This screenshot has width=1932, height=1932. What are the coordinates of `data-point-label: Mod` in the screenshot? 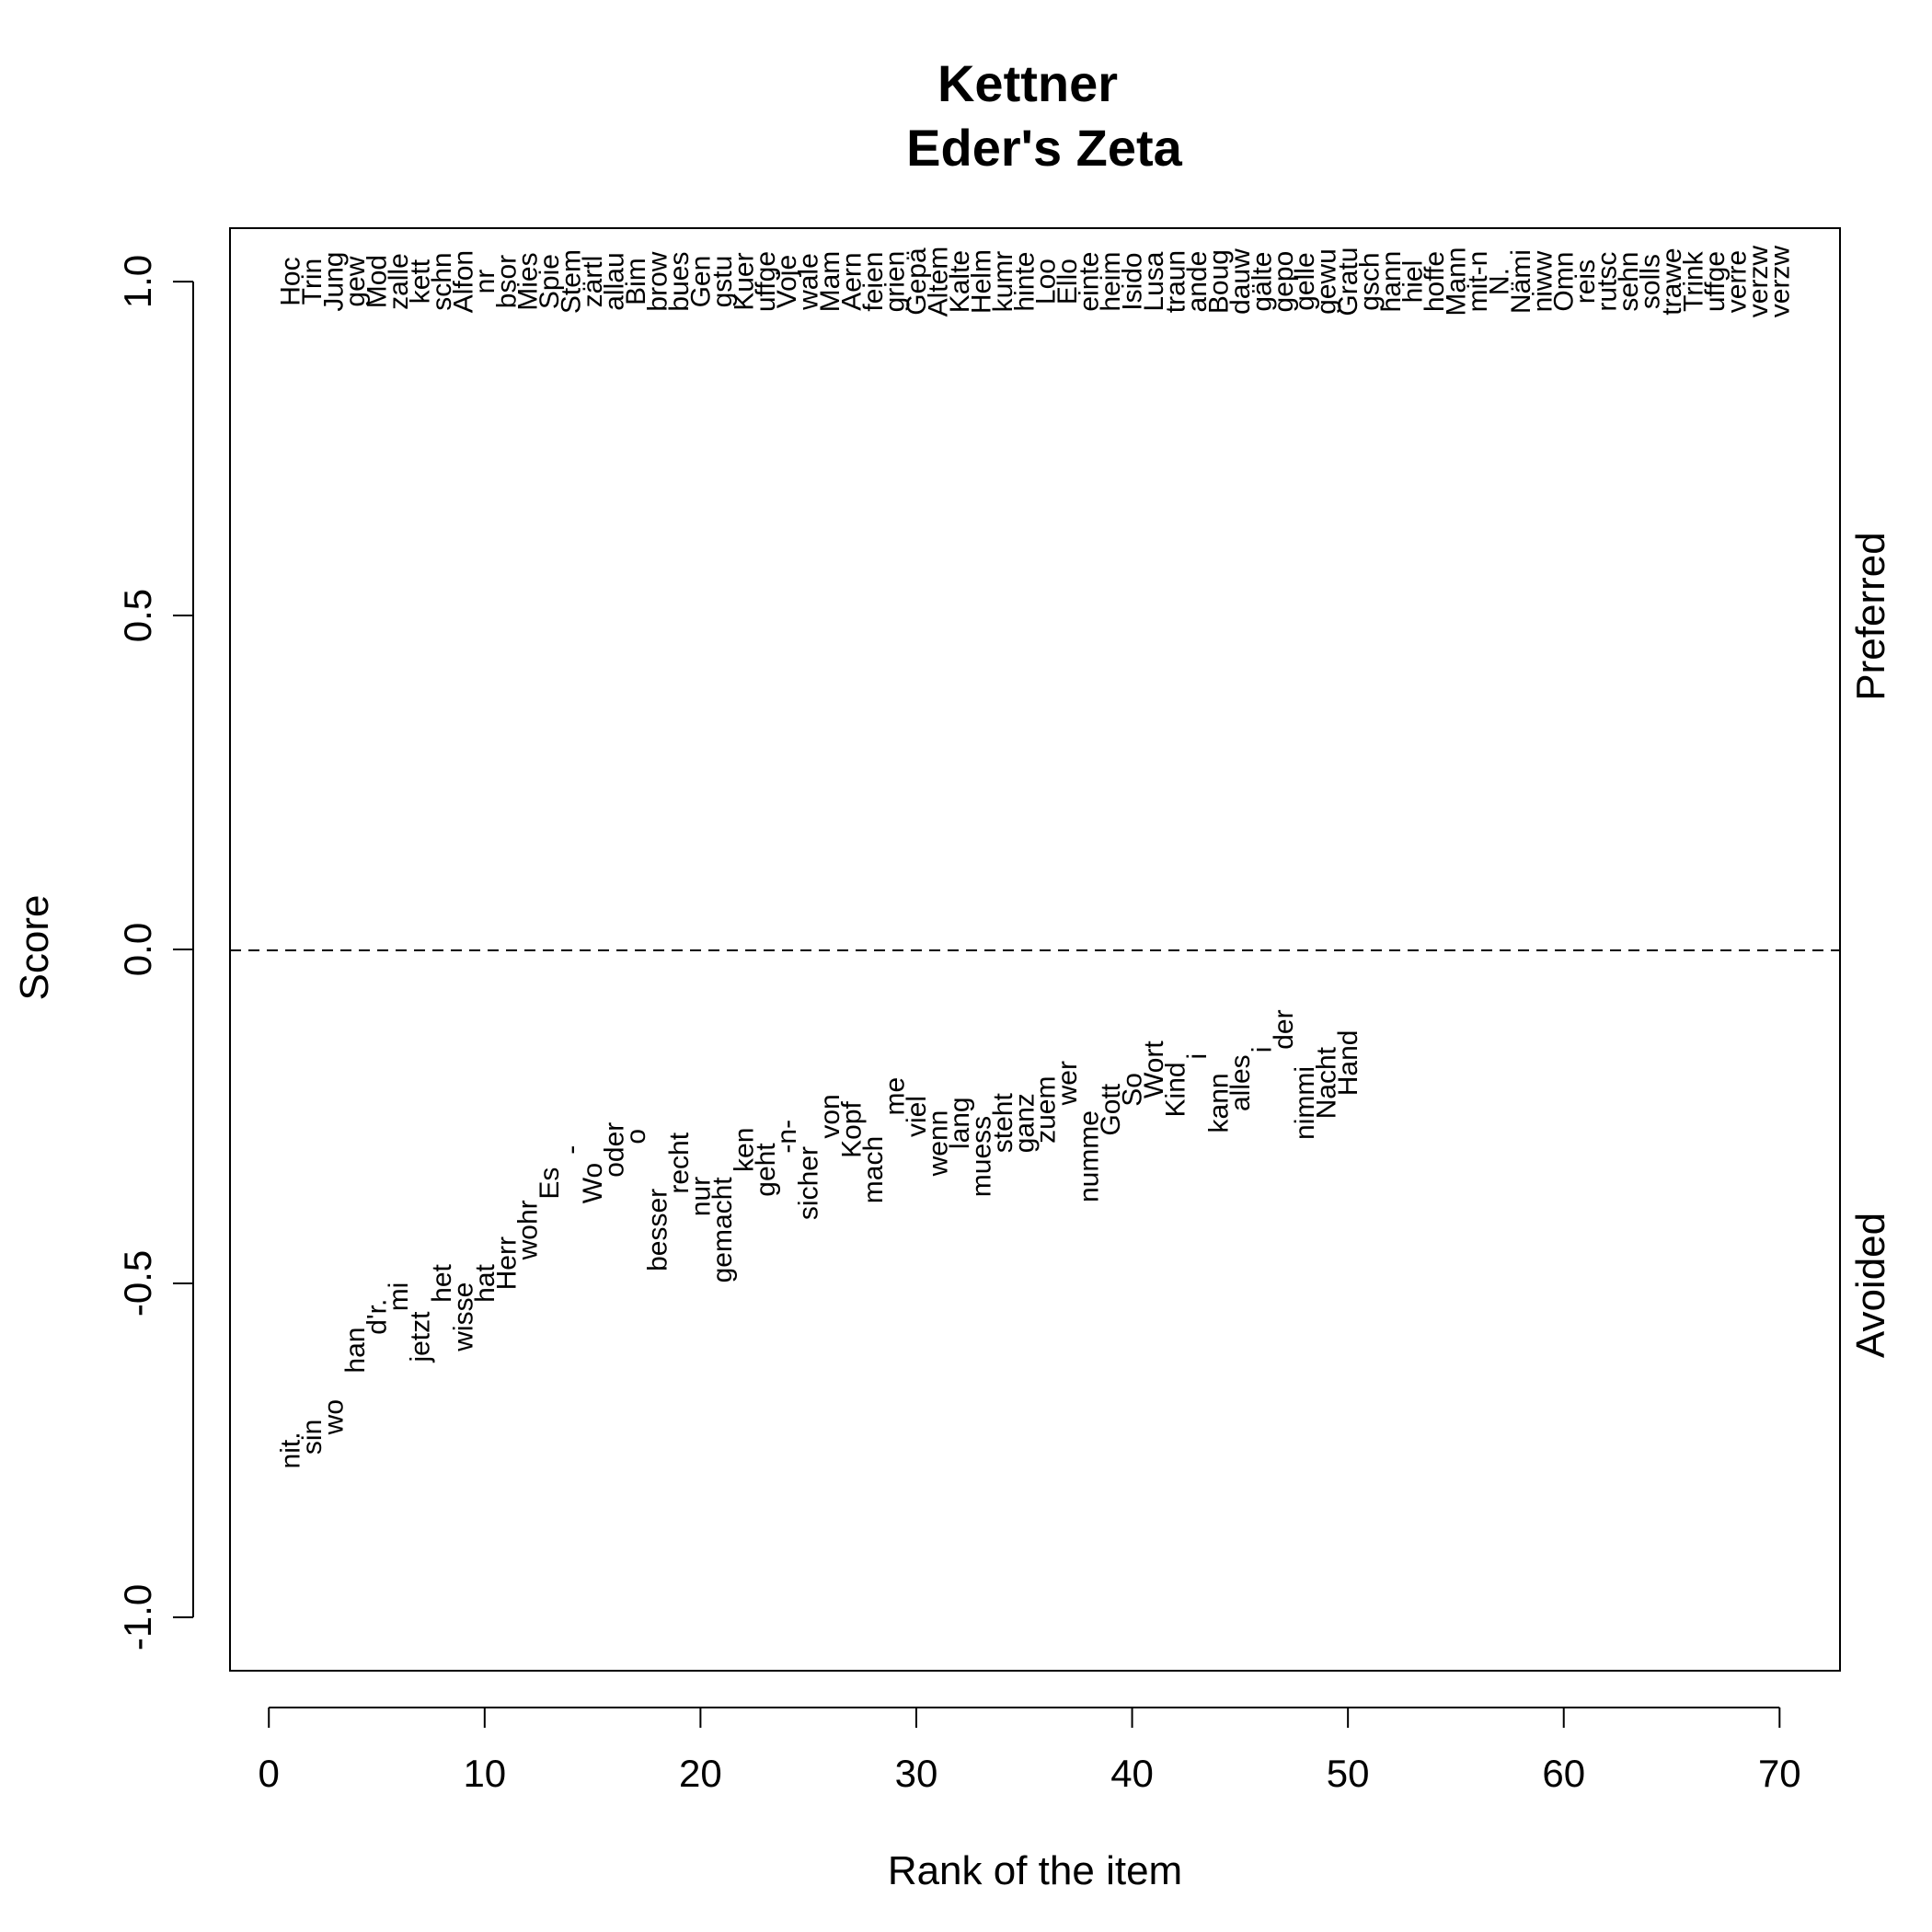 It's located at (377, 281).